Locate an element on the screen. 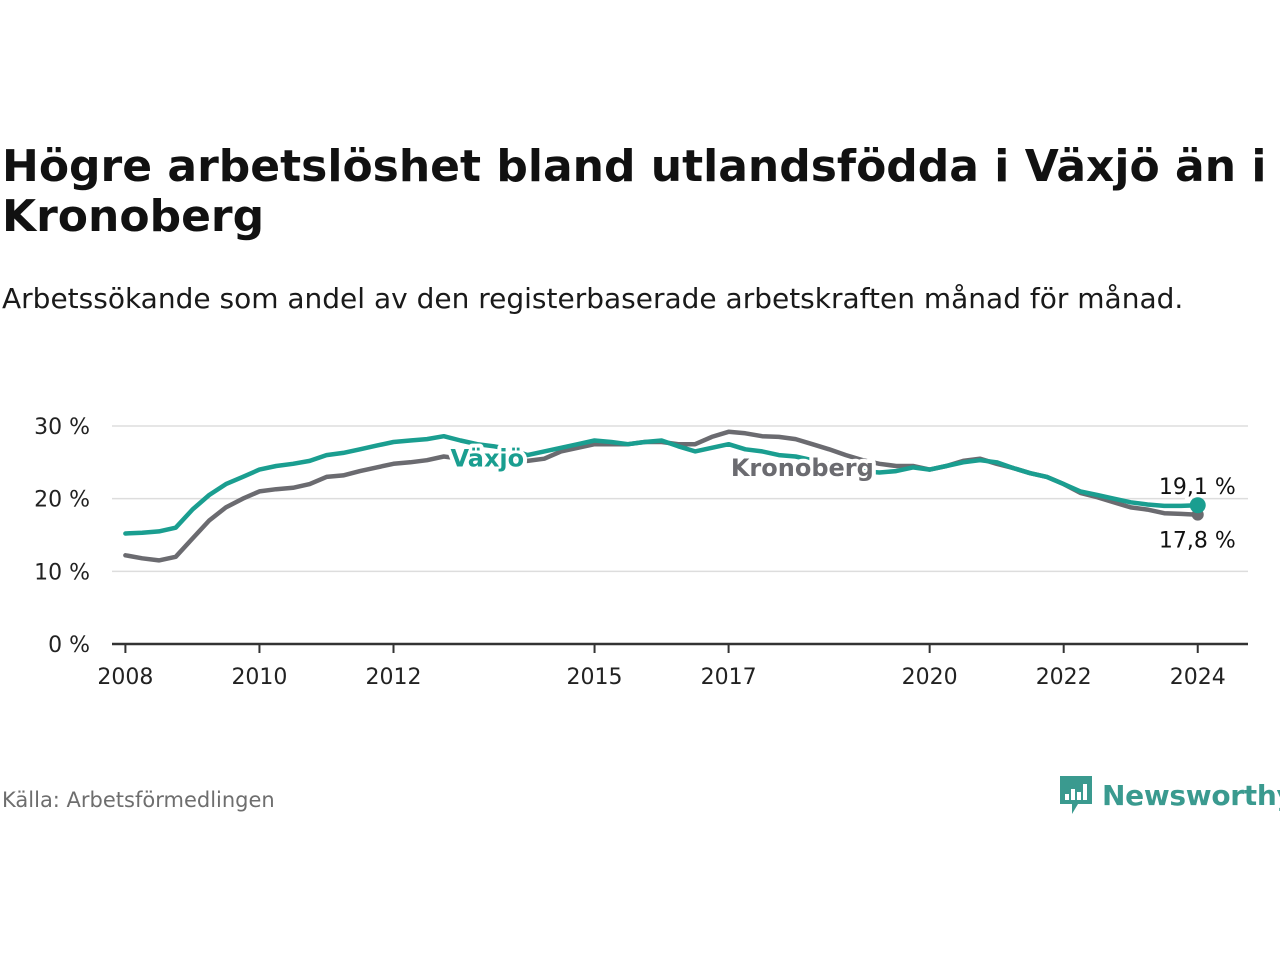  x-tick-label: 2022 is located at coordinates (1064, 677).